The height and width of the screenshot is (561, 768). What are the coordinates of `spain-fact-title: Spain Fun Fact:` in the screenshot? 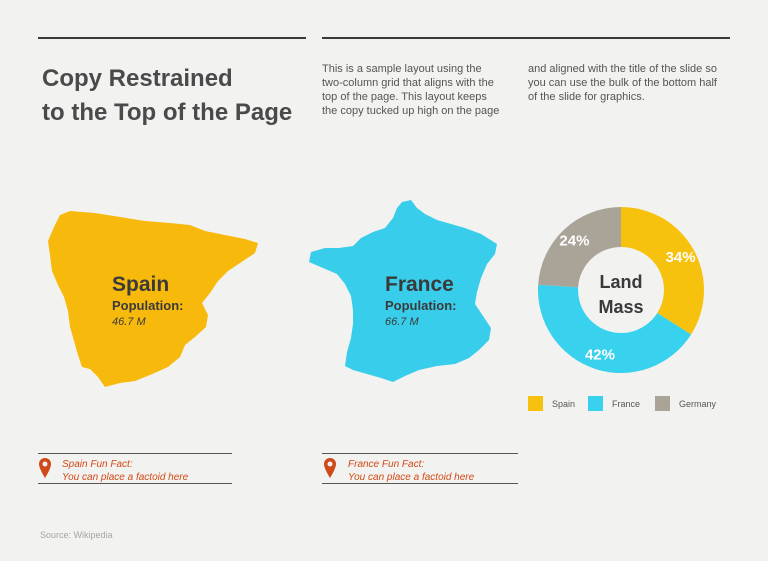 It's located at (97, 464).